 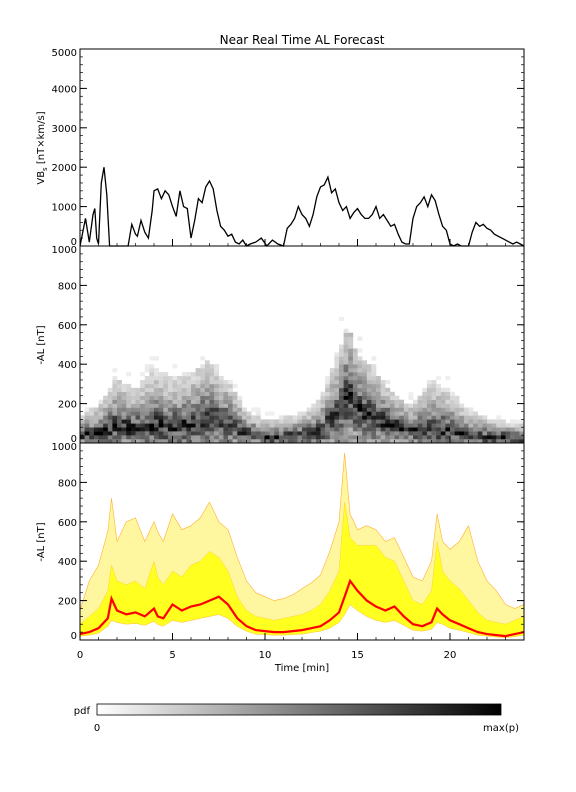 I want to click on colorbar-gradient, so click(x=299, y=709).